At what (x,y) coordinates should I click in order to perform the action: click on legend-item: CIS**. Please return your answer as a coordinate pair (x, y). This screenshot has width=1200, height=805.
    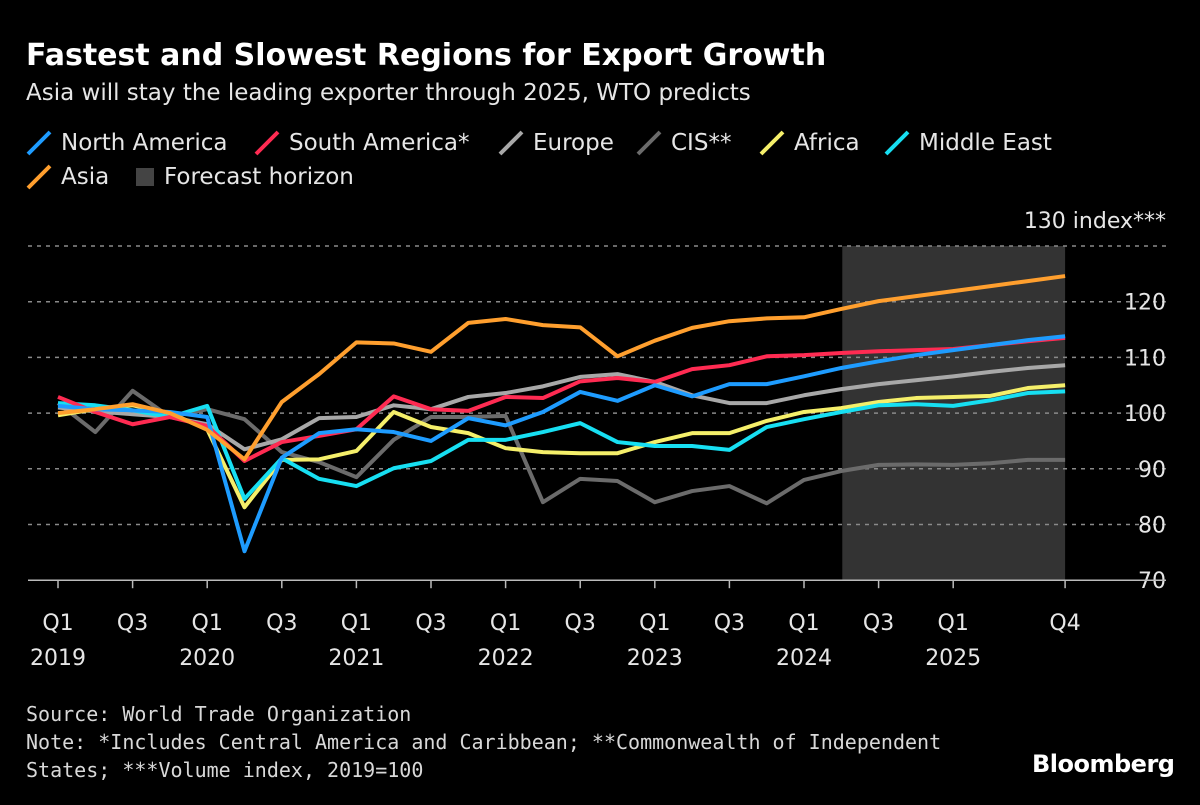
    Looking at the image, I should click on (683, 143).